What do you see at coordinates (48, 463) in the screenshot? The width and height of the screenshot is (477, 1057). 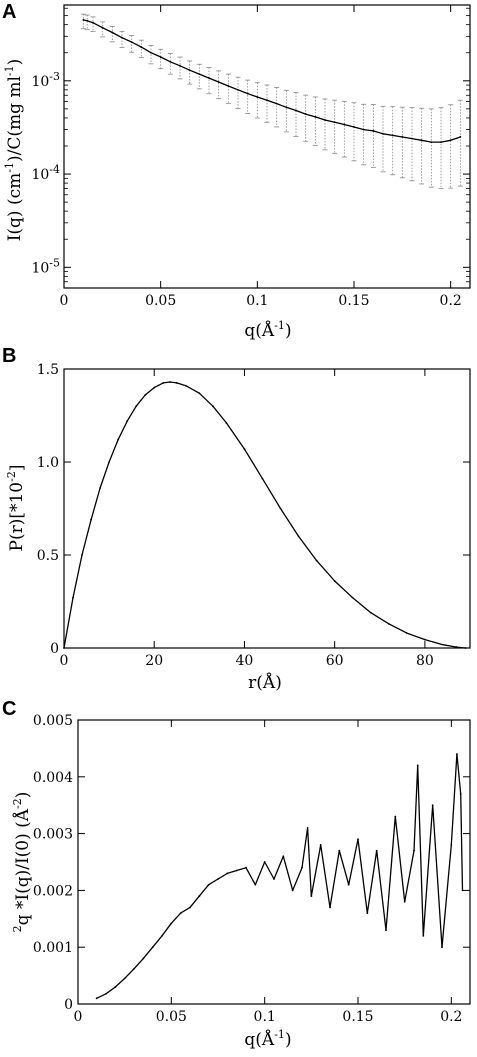 I see `y-tick-label: 1.0` at bounding box center [48, 463].